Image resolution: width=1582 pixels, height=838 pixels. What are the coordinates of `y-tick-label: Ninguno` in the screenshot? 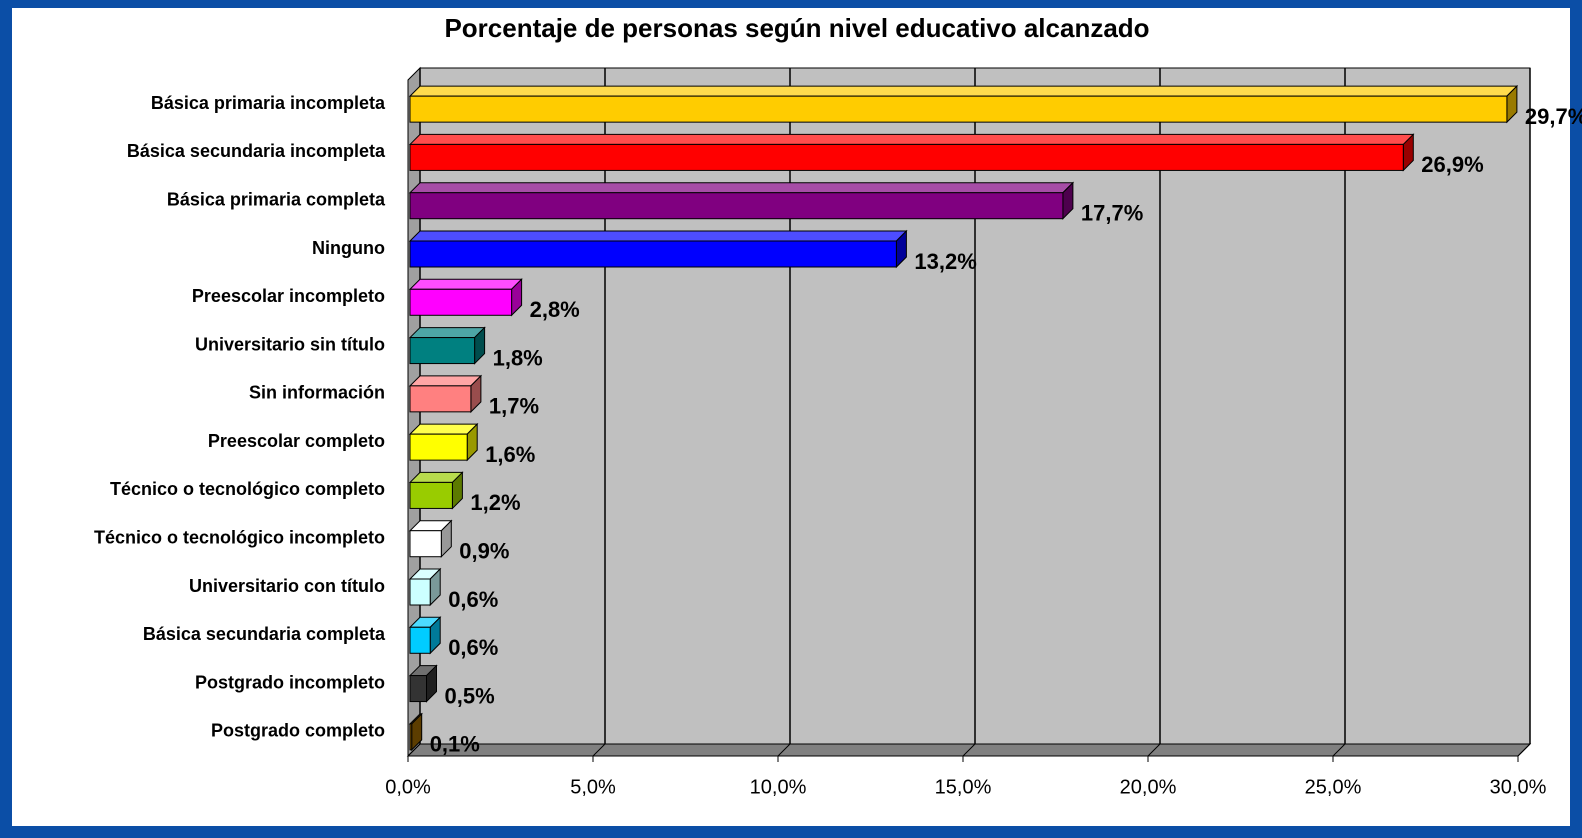 It's located at (348, 248).